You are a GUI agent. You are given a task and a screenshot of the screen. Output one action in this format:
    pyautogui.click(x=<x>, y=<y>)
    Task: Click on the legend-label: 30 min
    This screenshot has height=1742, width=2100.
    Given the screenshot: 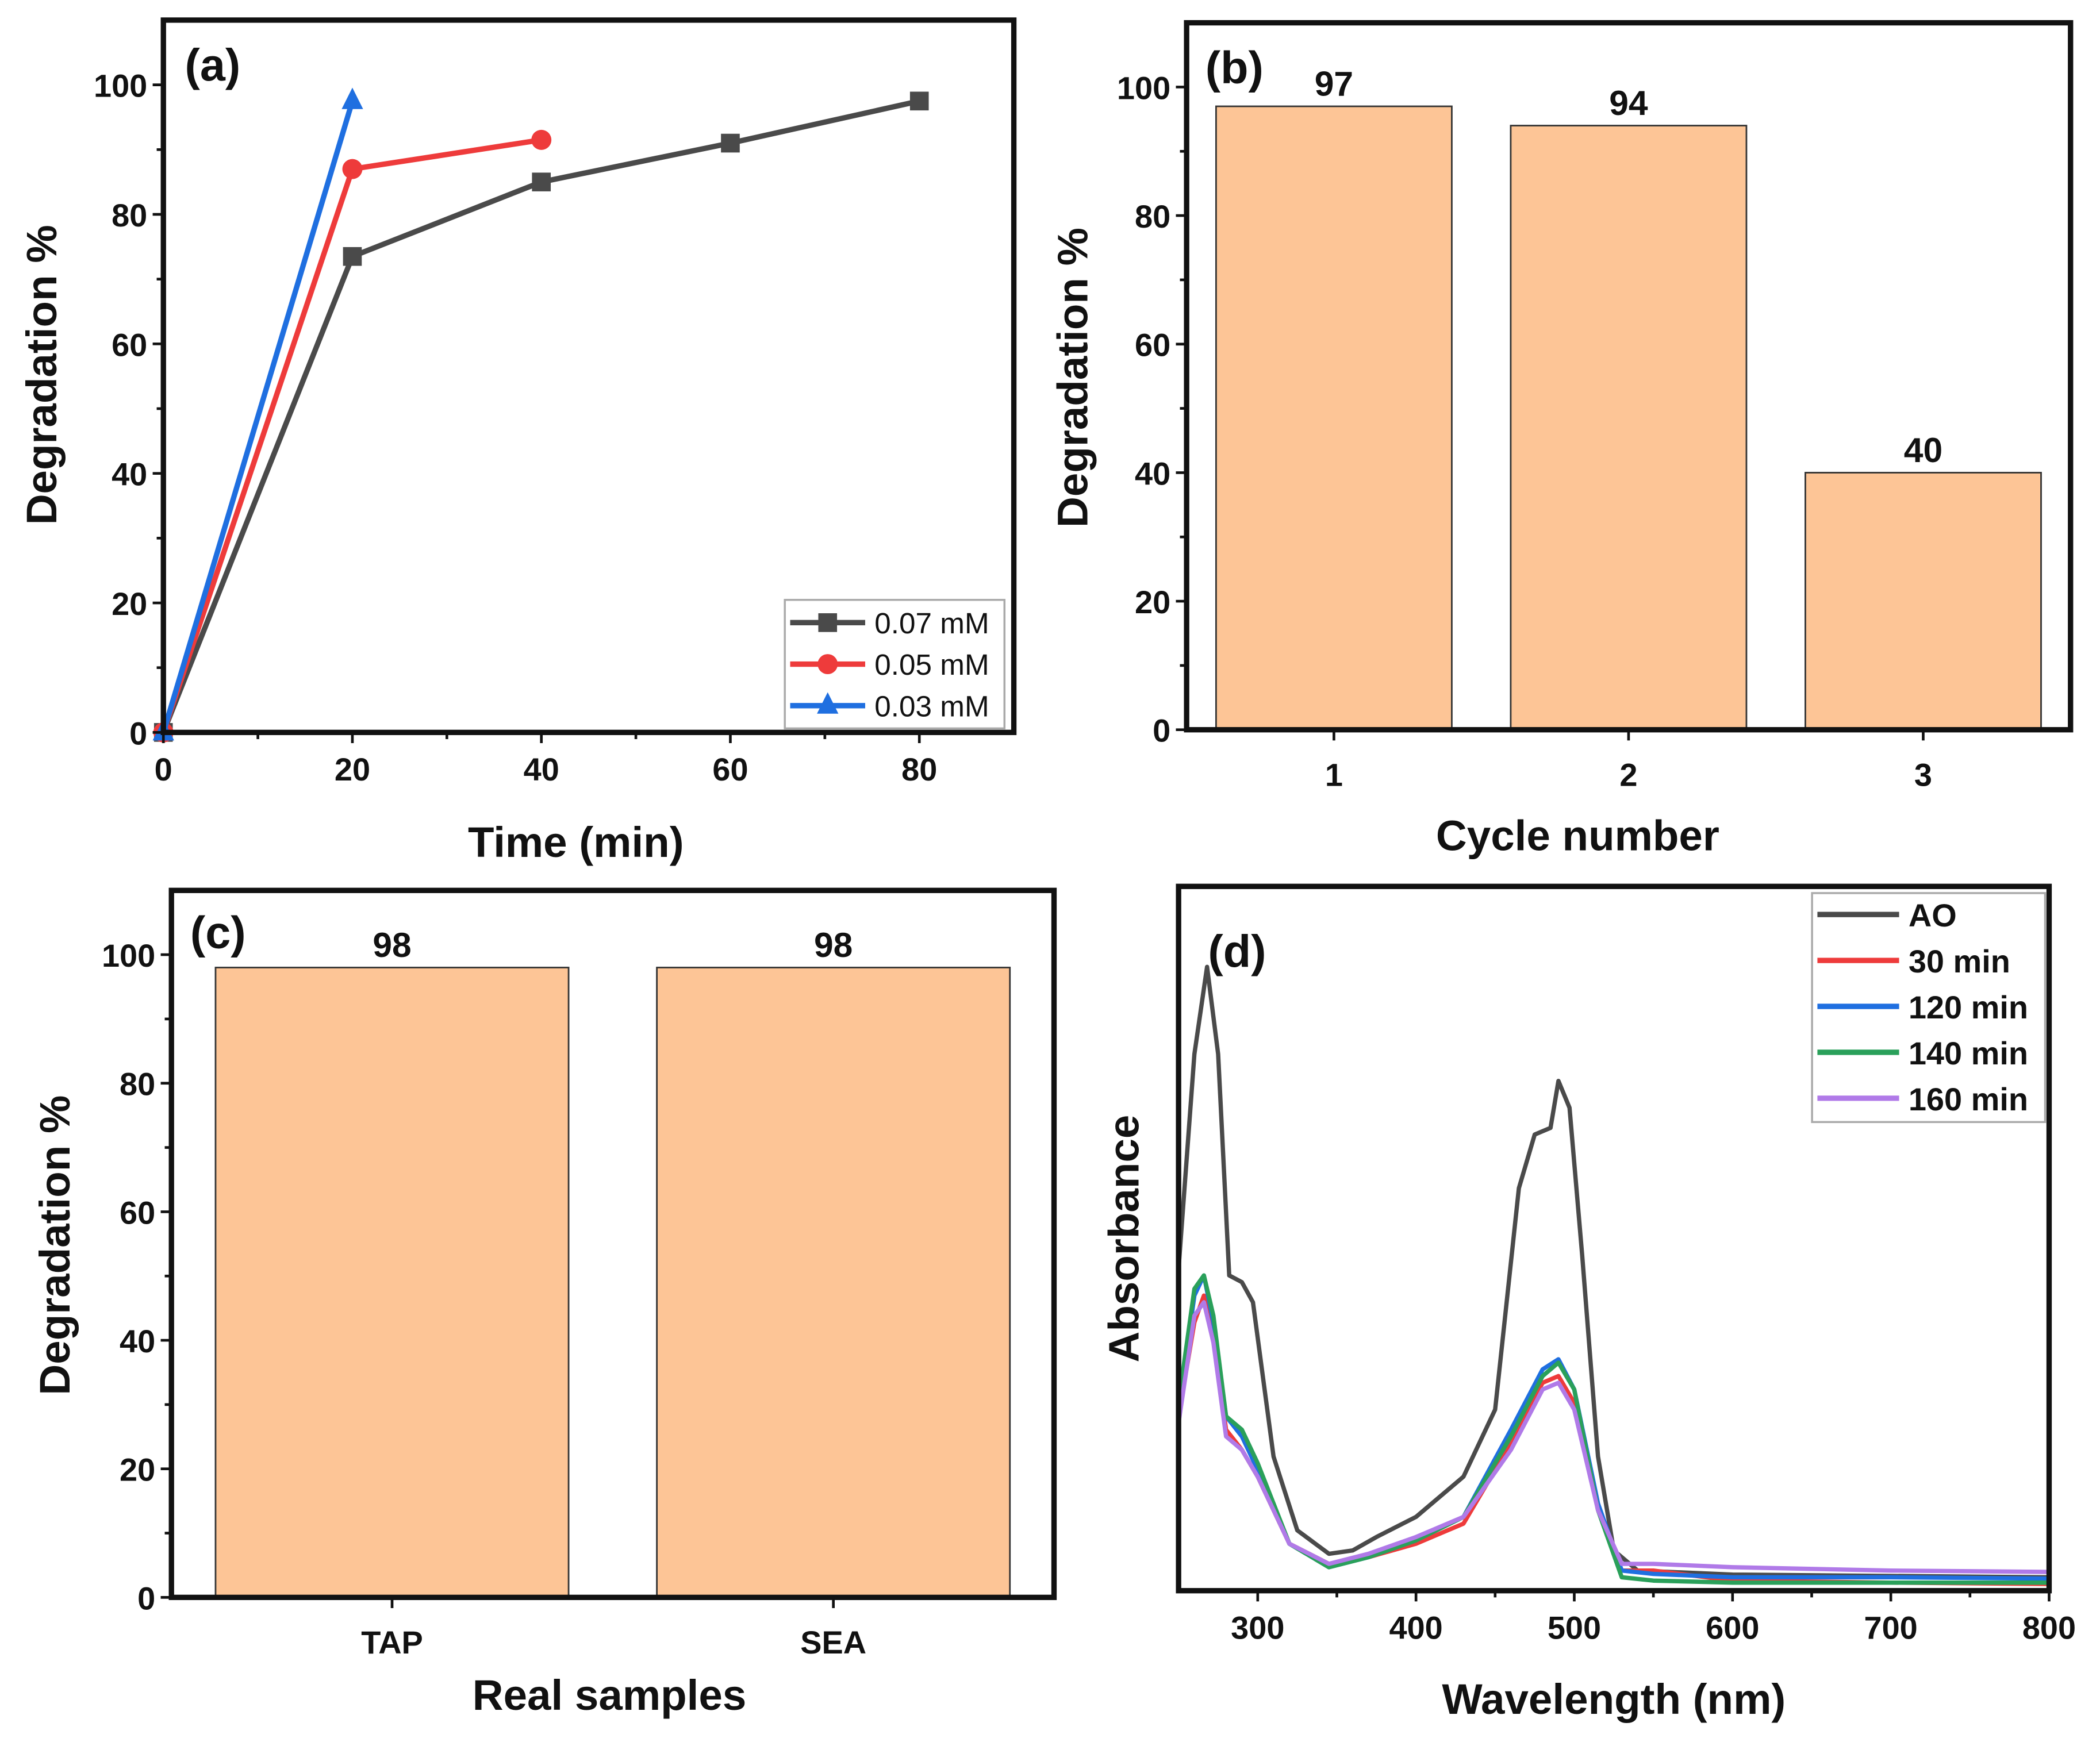 What is the action you would take?
    pyautogui.click(x=1959, y=961)
    